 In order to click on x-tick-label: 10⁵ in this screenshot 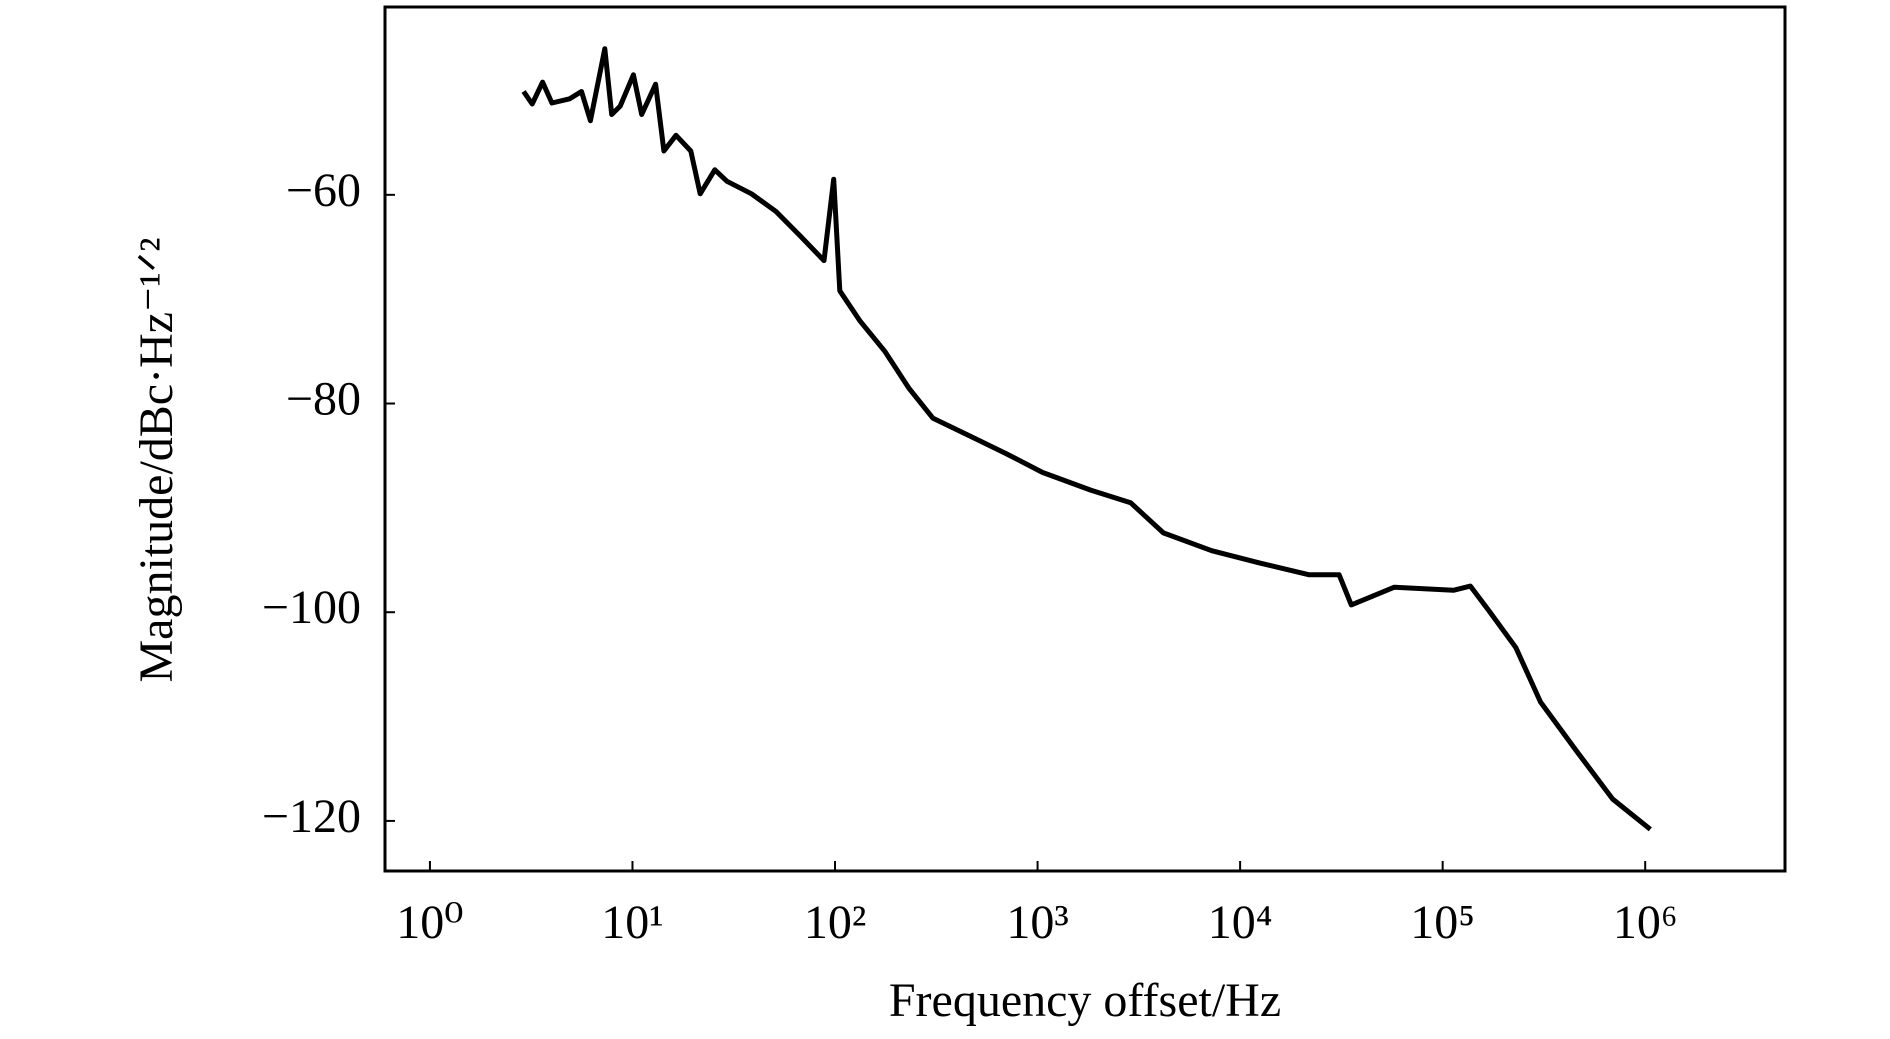, I will do `click(1442, 922)`.